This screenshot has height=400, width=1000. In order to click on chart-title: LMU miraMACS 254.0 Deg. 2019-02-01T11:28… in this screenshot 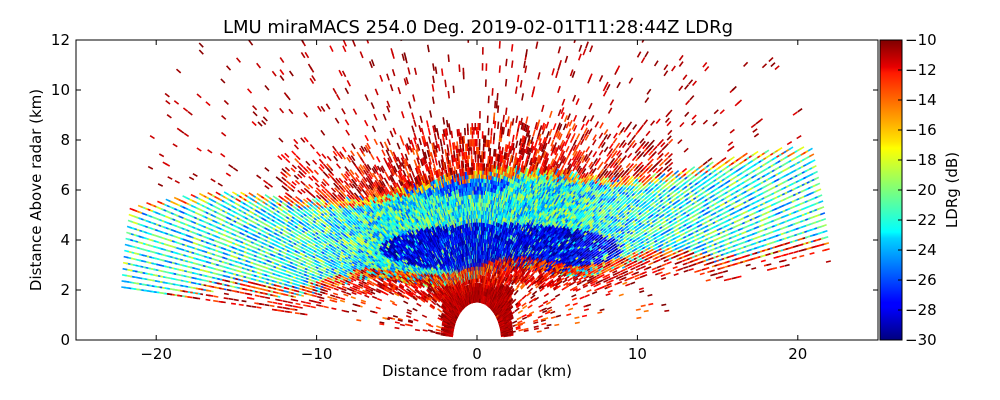, I will do `click(478, 27)`.